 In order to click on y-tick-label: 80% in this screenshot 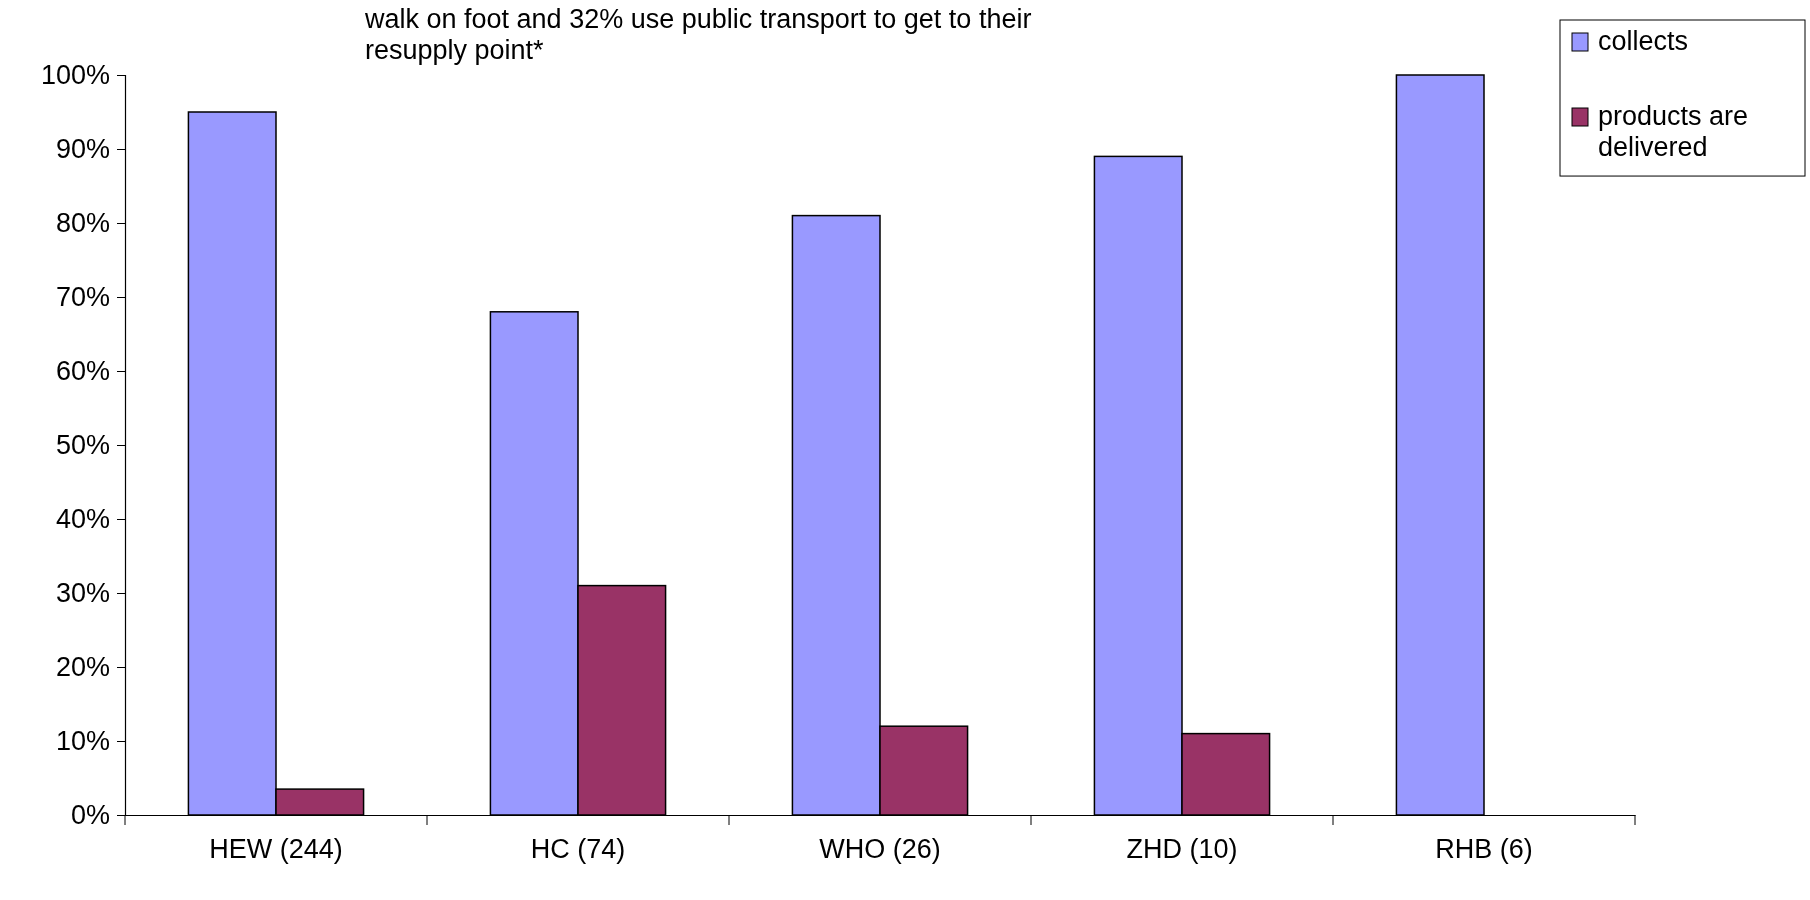, I will do `click(82, 223)`.